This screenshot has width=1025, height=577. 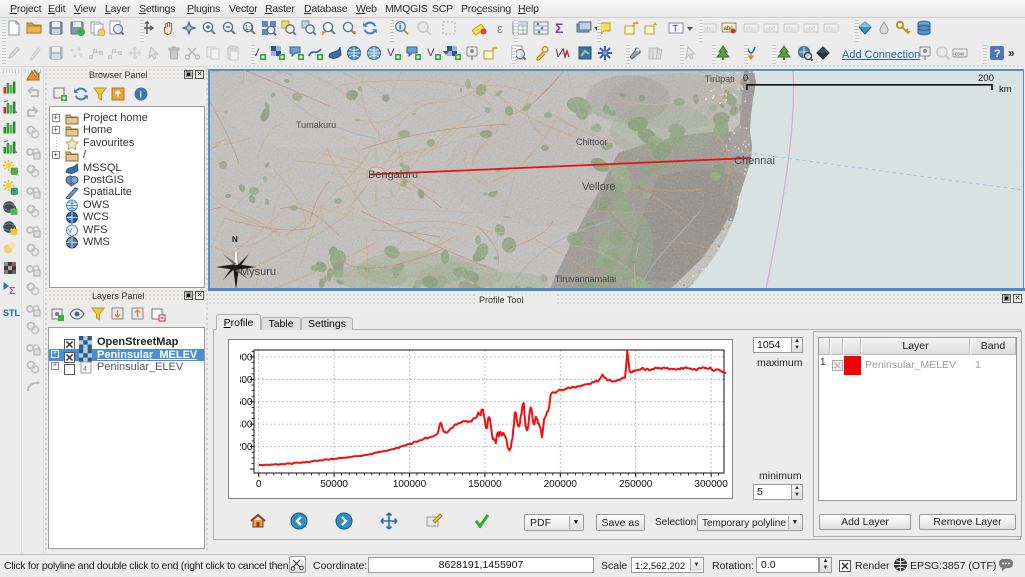 What do you see at coordinates (1005, 89) in the screenshot?
I see `svg-text: km` at bounding box center [1005, 89].